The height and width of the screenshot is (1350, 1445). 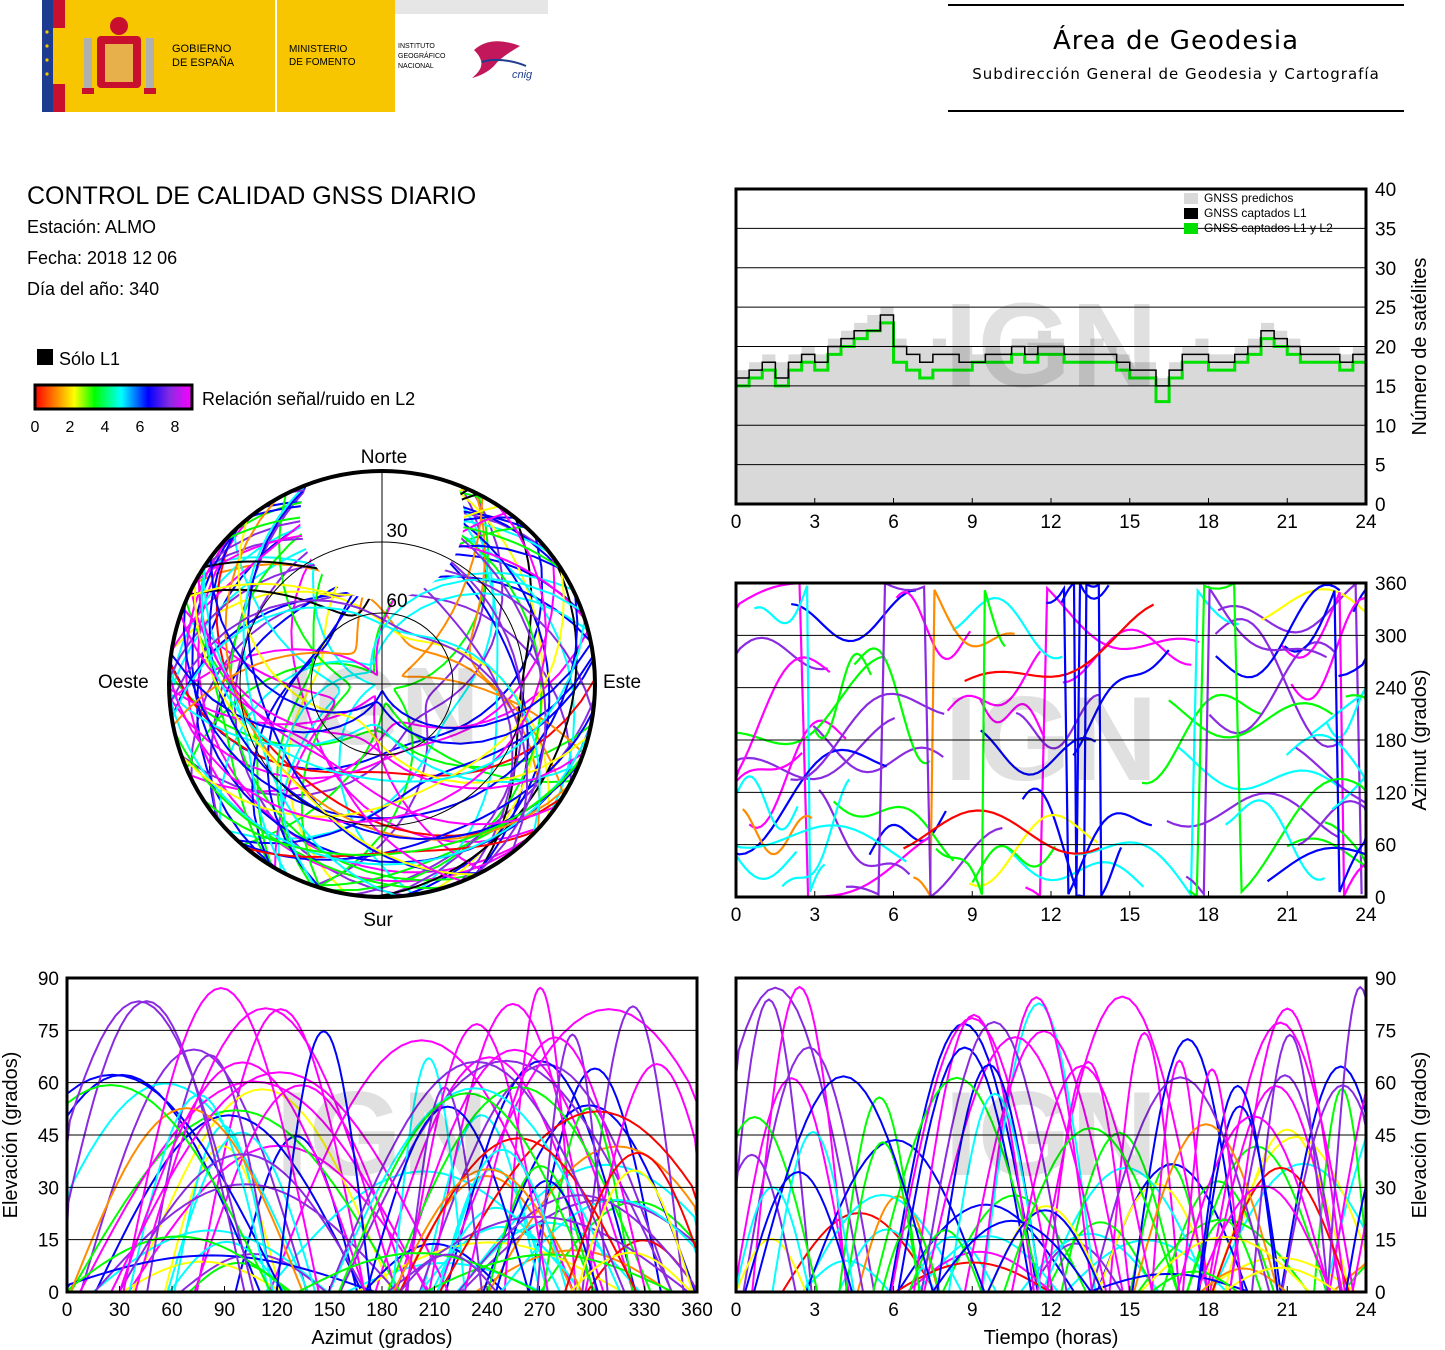 What do you see at coordinates (416, 66) in the screenshot?
I see `inst-line3: NACIONAL` at bounding box center [416, 66].